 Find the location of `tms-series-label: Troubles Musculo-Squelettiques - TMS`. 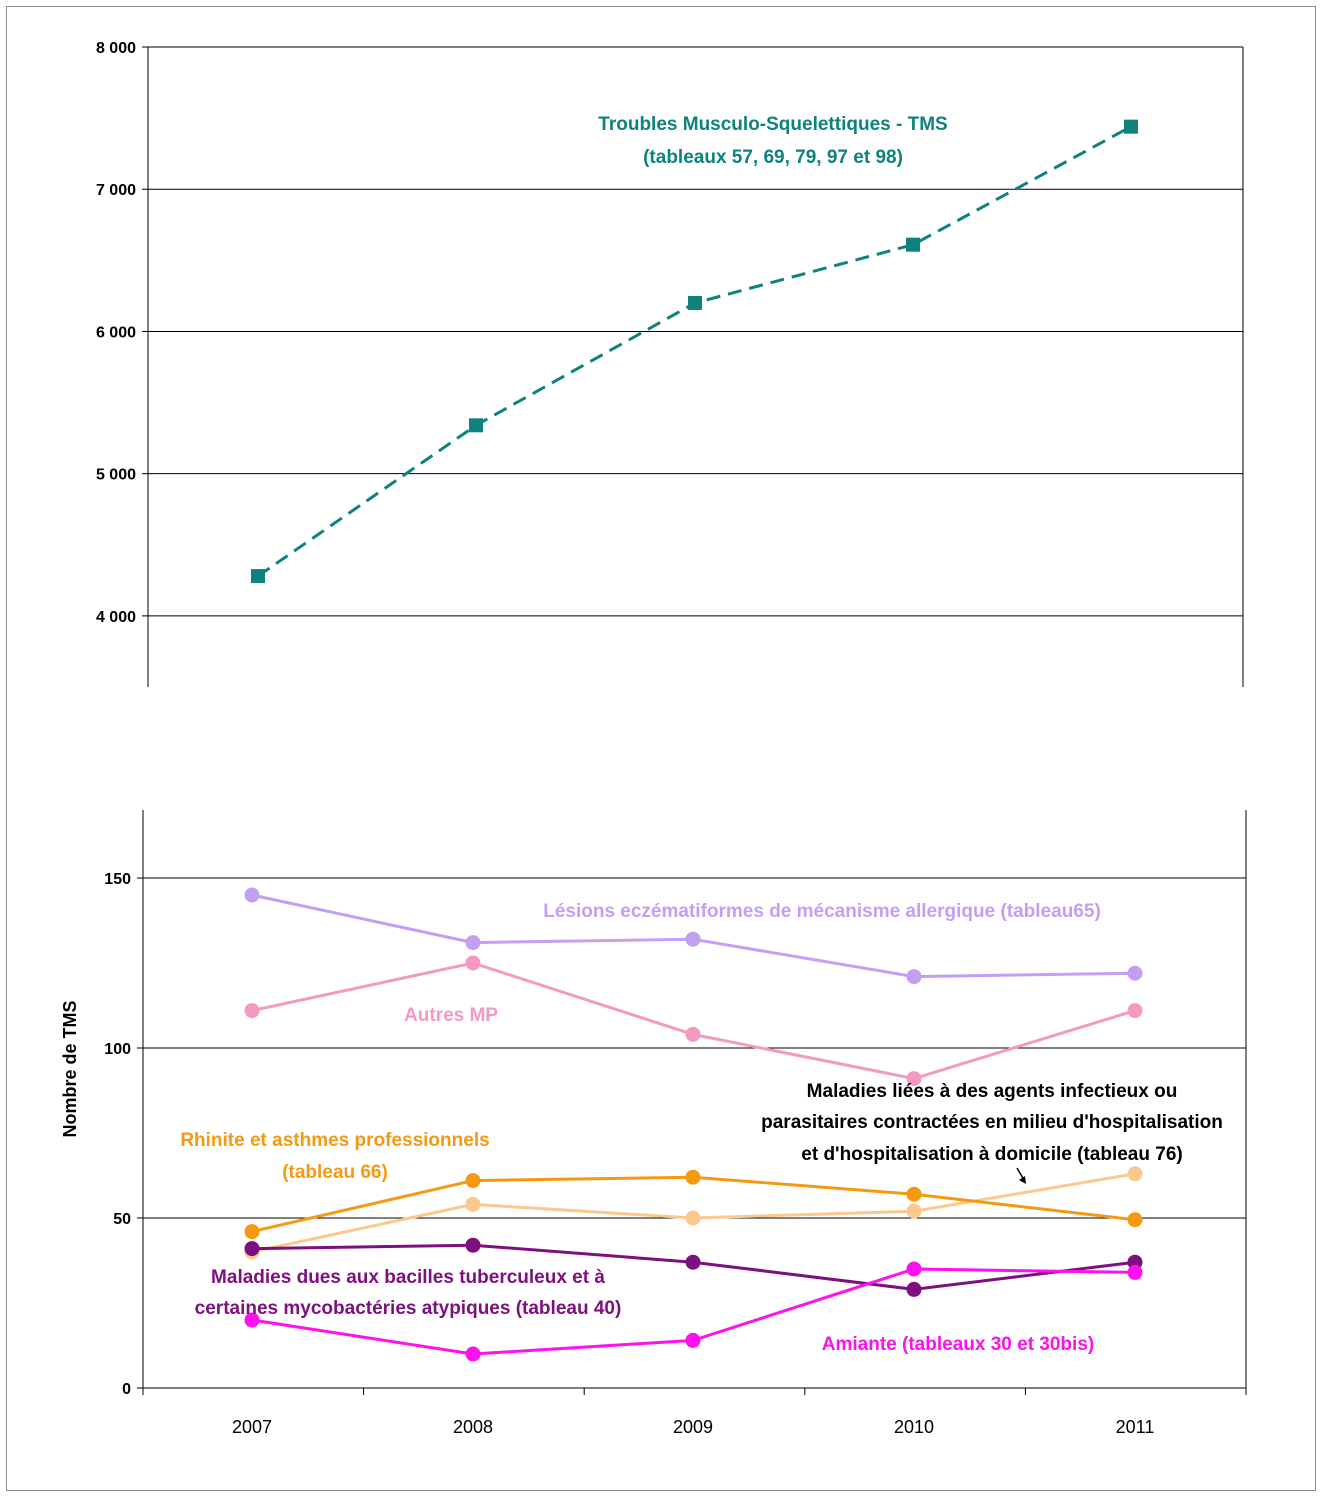

tms-series-label: Troubles Musculo-Squelettiques - TMS is located at coordinates (772, 124).